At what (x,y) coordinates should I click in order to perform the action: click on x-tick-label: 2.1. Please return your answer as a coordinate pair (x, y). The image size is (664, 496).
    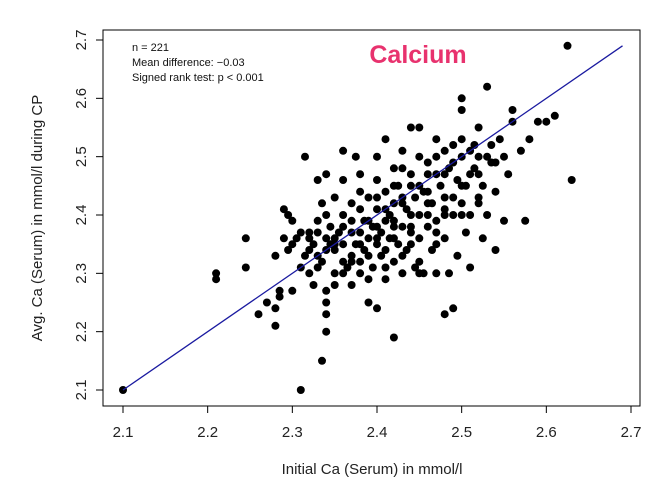
    Looking at the image, I should click on (123, 432).